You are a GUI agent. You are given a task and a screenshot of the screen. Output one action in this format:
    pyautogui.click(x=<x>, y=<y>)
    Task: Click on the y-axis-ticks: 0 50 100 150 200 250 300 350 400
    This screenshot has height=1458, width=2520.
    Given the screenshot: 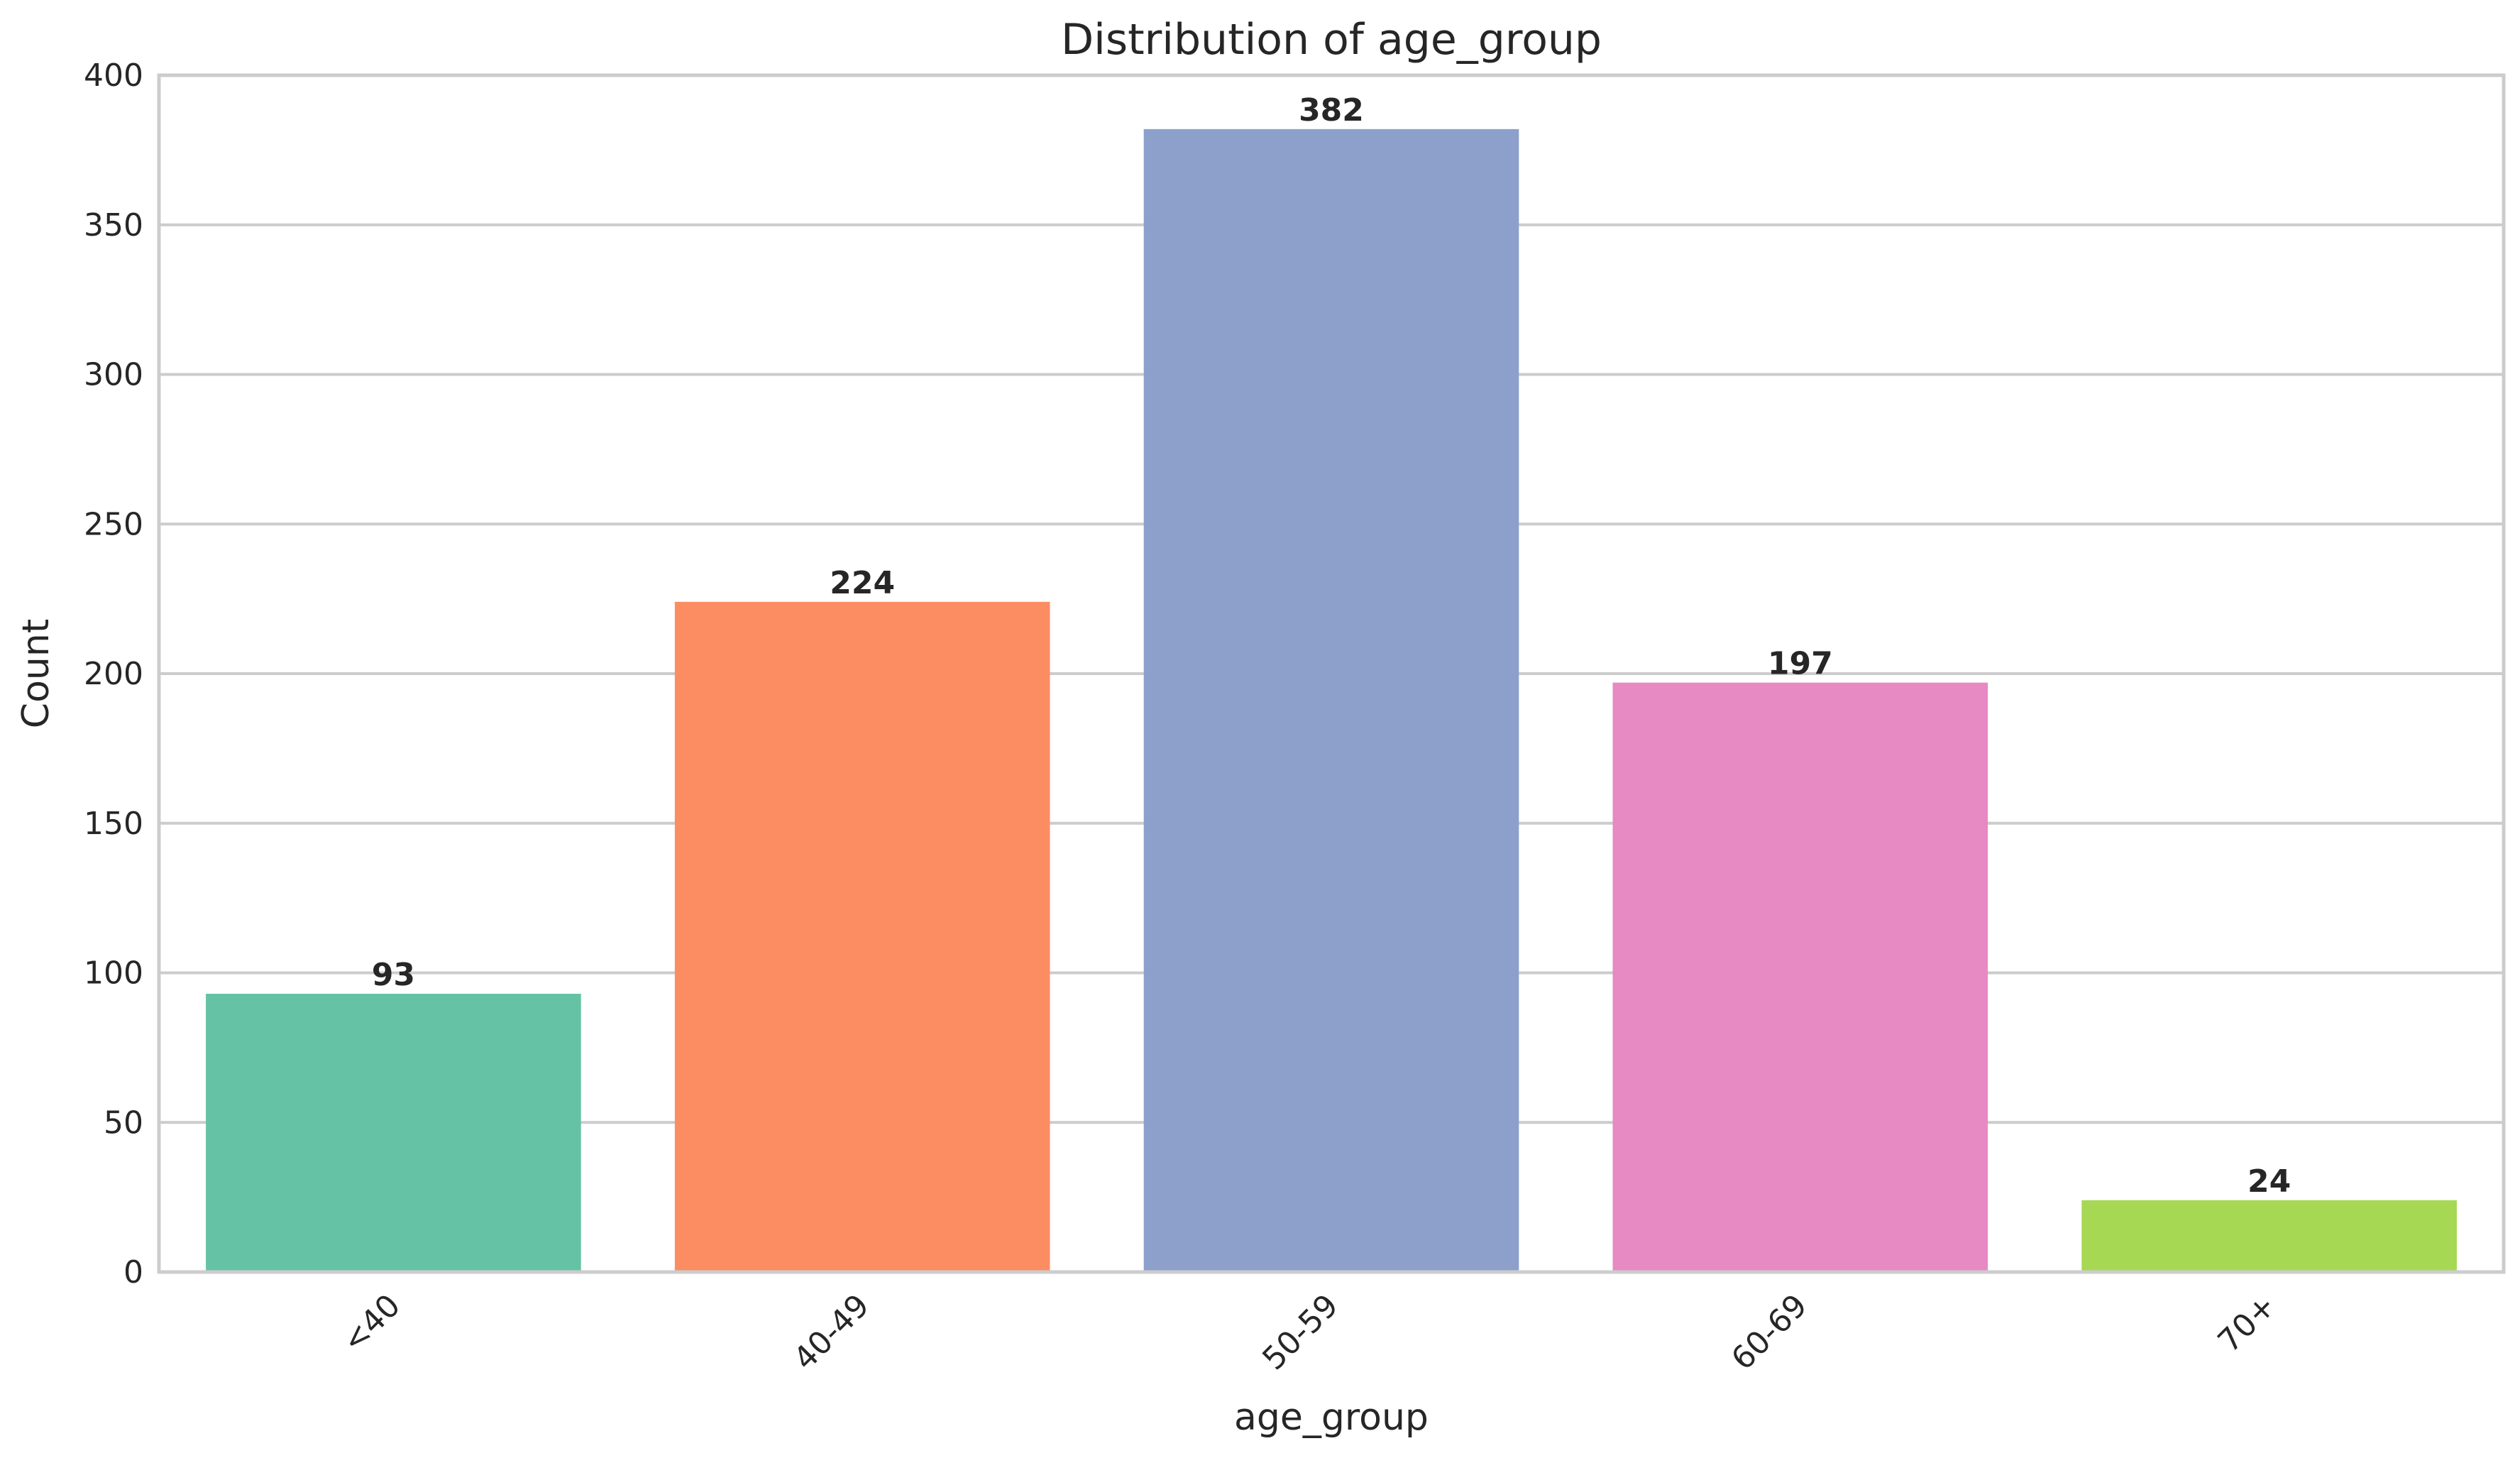 What is the action you would take?
    pyautogui.click(x=114, y=673)
    